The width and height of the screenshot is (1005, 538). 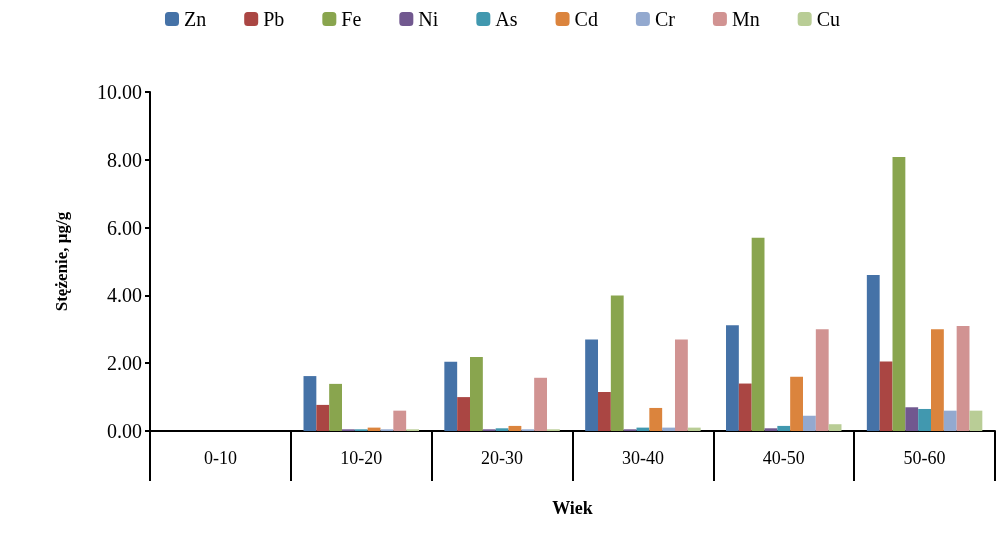 I want to click on legend-label: Cd, so click(x=586, y=19).